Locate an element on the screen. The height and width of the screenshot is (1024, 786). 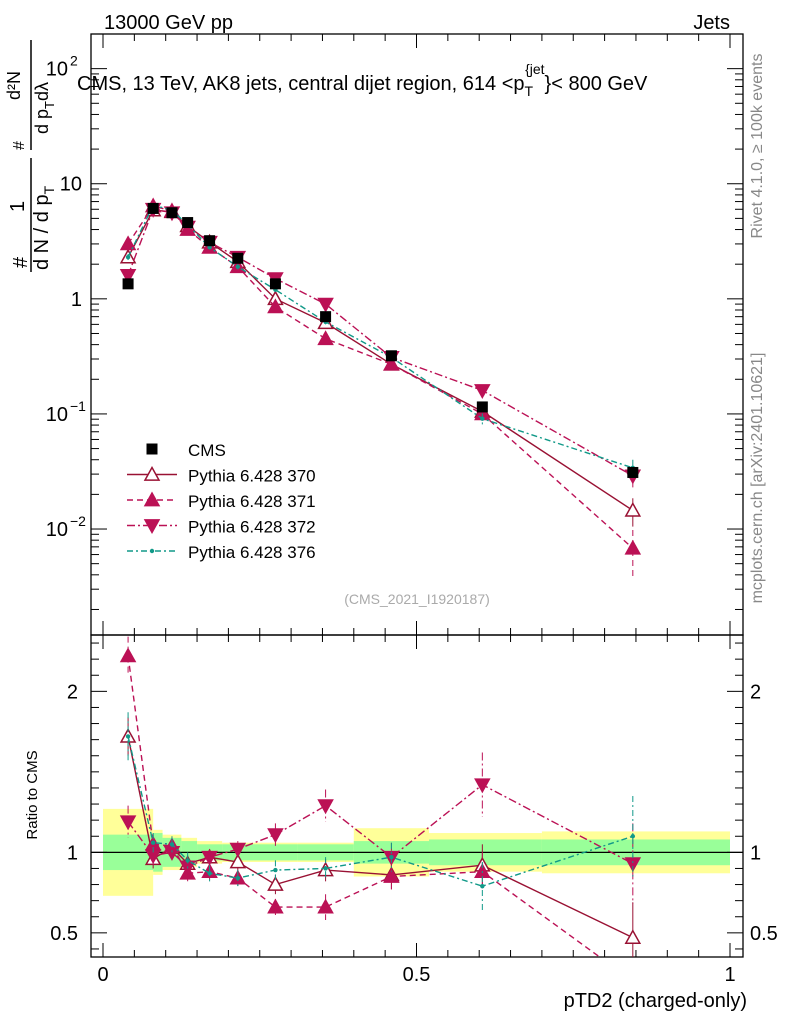
ylabel-den2-tail: dλ is located at coordinates (42, 91).